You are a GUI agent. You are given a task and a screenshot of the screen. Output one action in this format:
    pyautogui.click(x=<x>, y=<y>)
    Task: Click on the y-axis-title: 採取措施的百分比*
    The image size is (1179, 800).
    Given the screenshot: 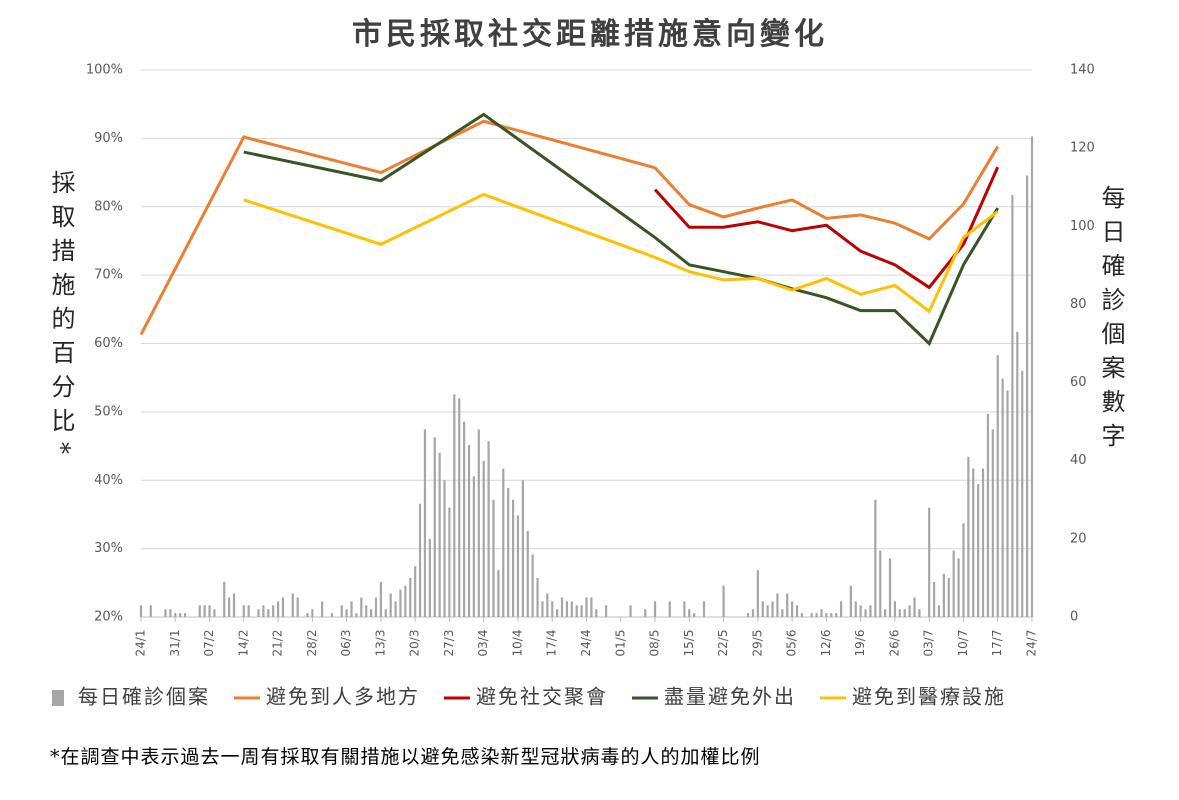 What is the action you would take?
    pyautogui.click(x=61, y=317)
    